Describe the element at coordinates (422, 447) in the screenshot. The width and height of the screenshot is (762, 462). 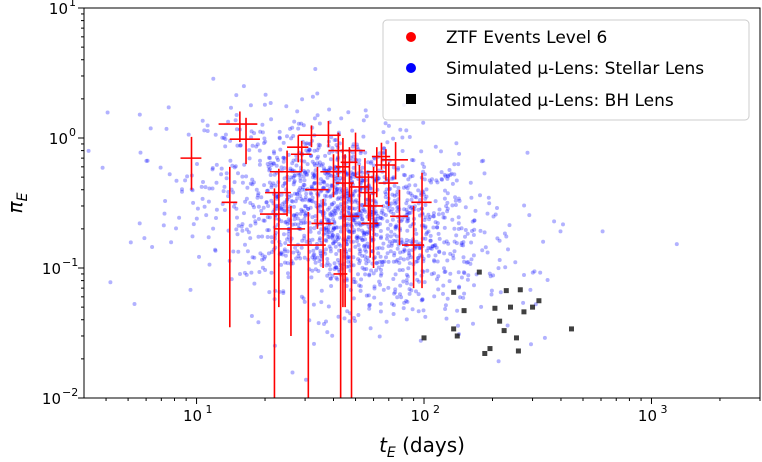
I see `x-axis-label: tE (days)` at that location.